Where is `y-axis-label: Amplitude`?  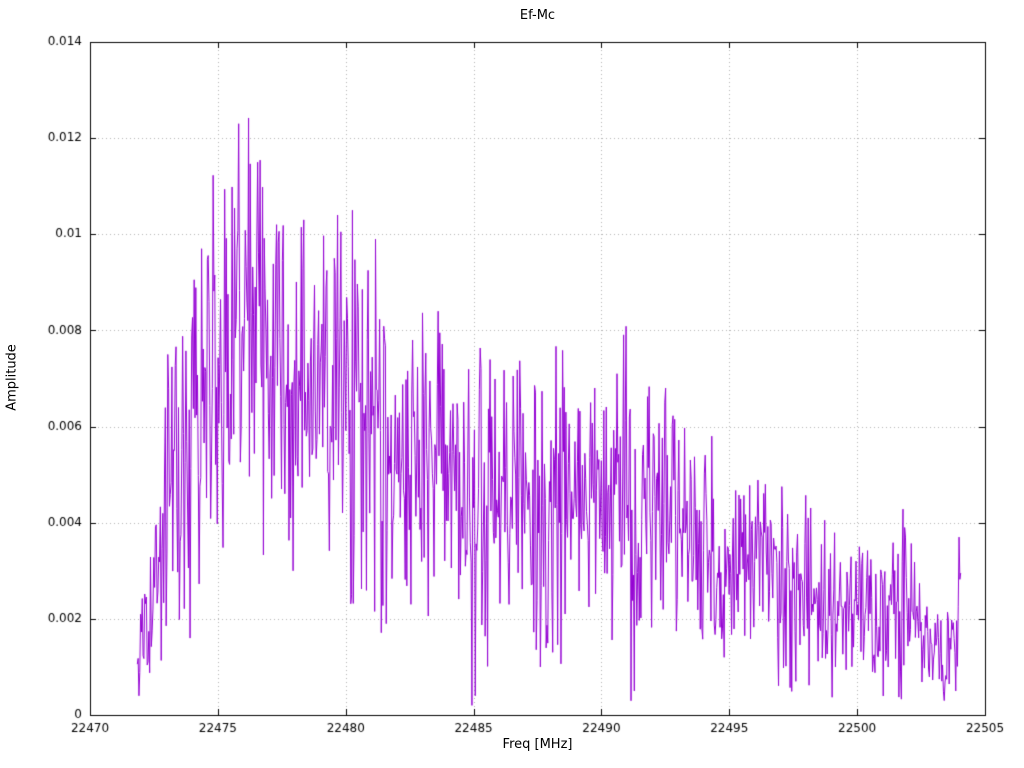
y-axis-label: Amplitude is located at coordinates (12, 377).